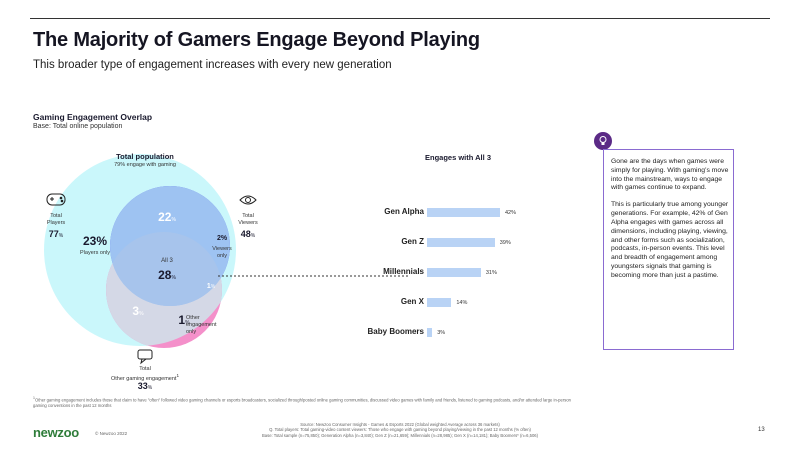 The width and height of the screenshot is (800, 450). I want to click on page-number: 13, so click(761, 430).